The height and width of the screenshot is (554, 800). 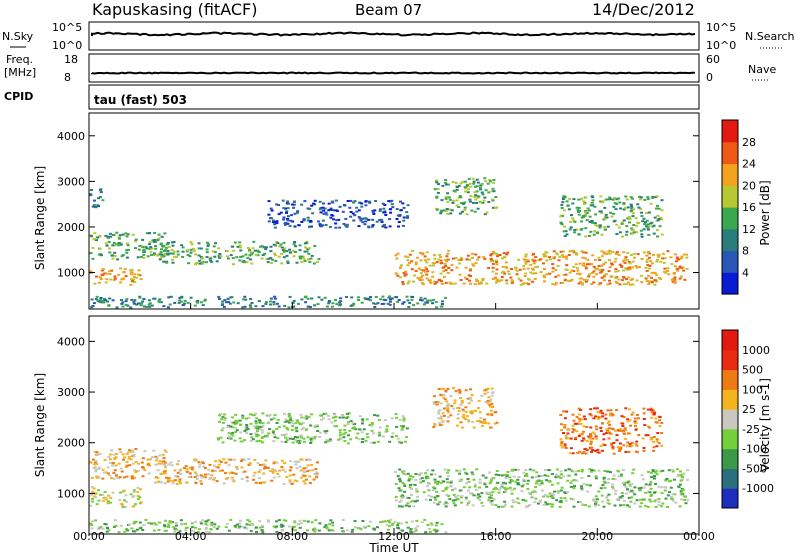 What do you see at coordinates (730, 174) in the screenshot?
I see `colorbar-segment` at bounding box center [730, 174].